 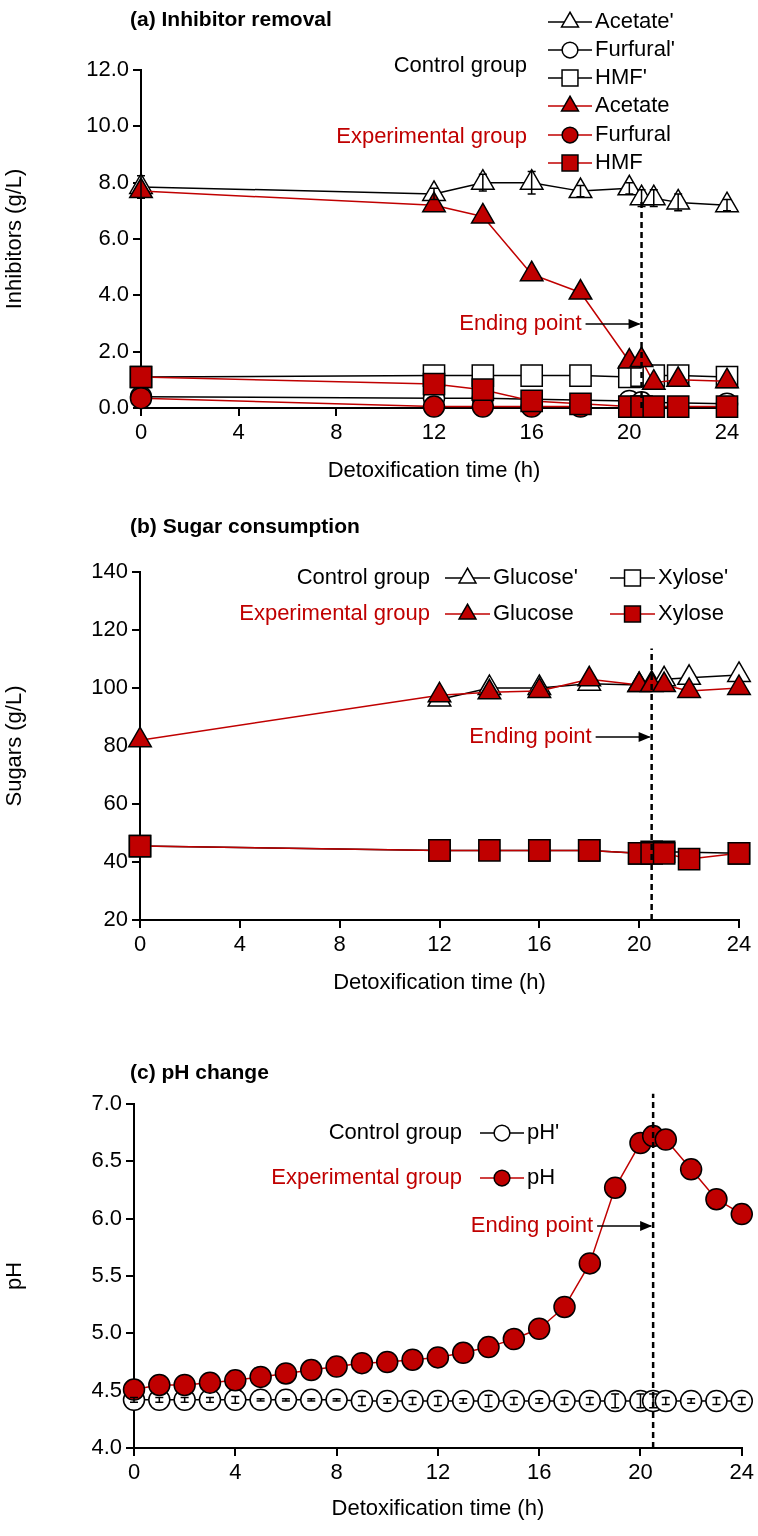 I want to click on y-tick-label: 7.0, so click(x=106, y=1103).